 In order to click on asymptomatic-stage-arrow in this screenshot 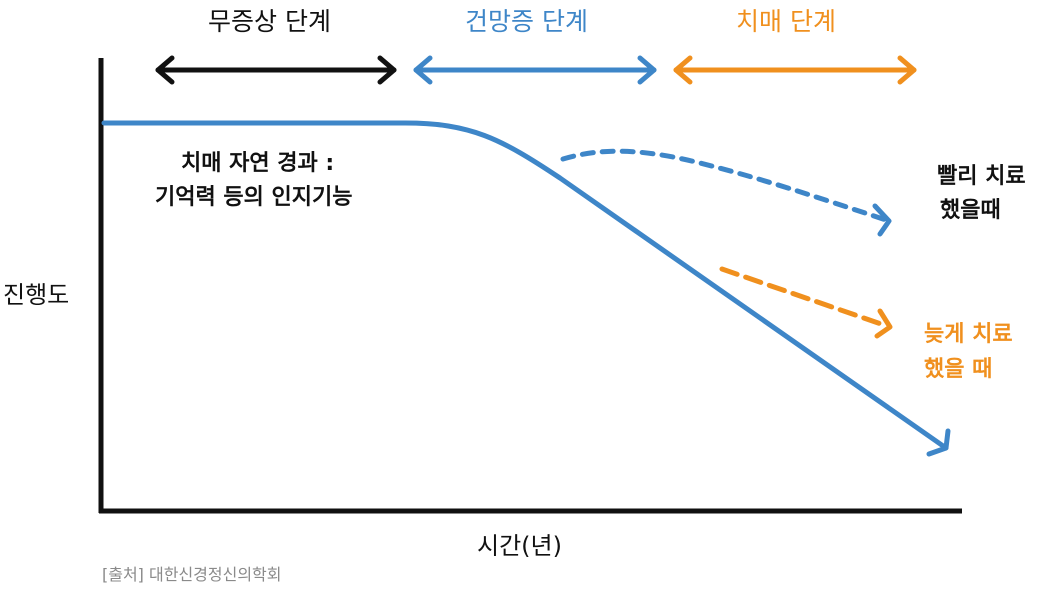, I will do `click(276, 70)`.